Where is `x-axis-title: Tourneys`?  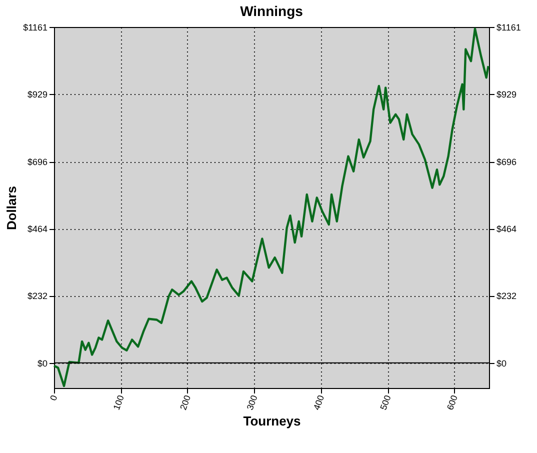 x-axis-title: Tourneys is located at coordinates (272, 420).